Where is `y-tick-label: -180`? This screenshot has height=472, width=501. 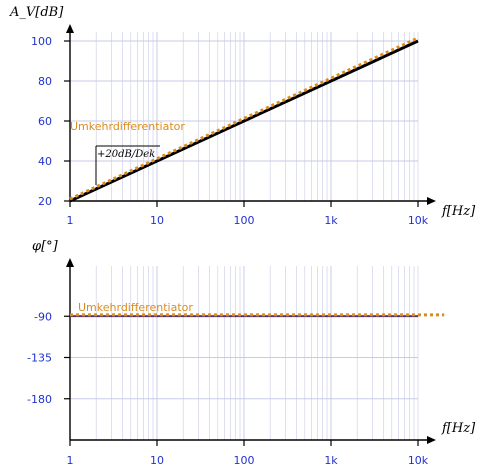 y-tick-label: -180 is located at coordinates (39, 399).